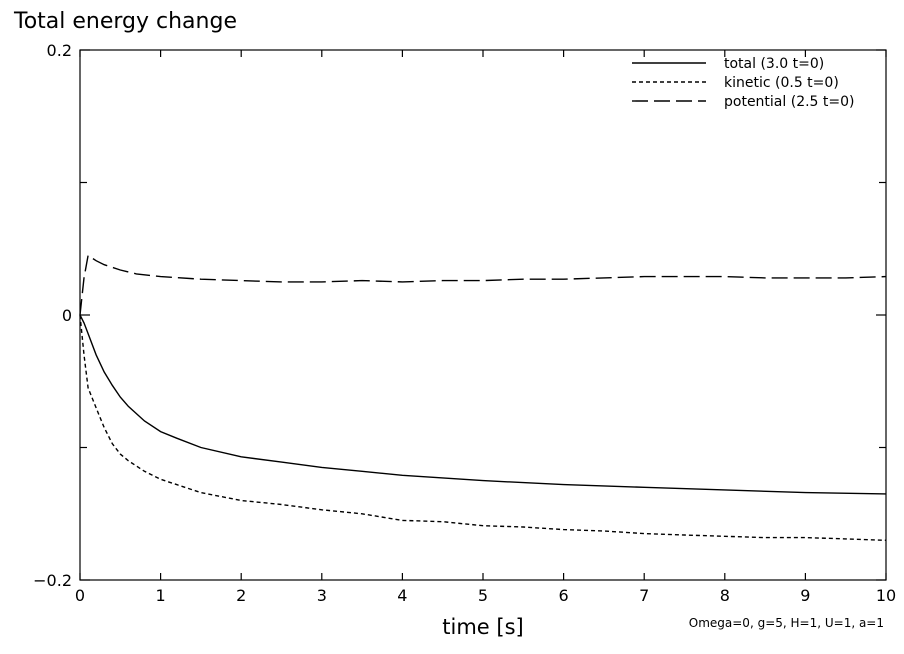 The image size is (904, 654). What do you see at coordinates (67, 315) in the screenshot?
I see `y-tick-label: 0` at bounding box center [67, 315].